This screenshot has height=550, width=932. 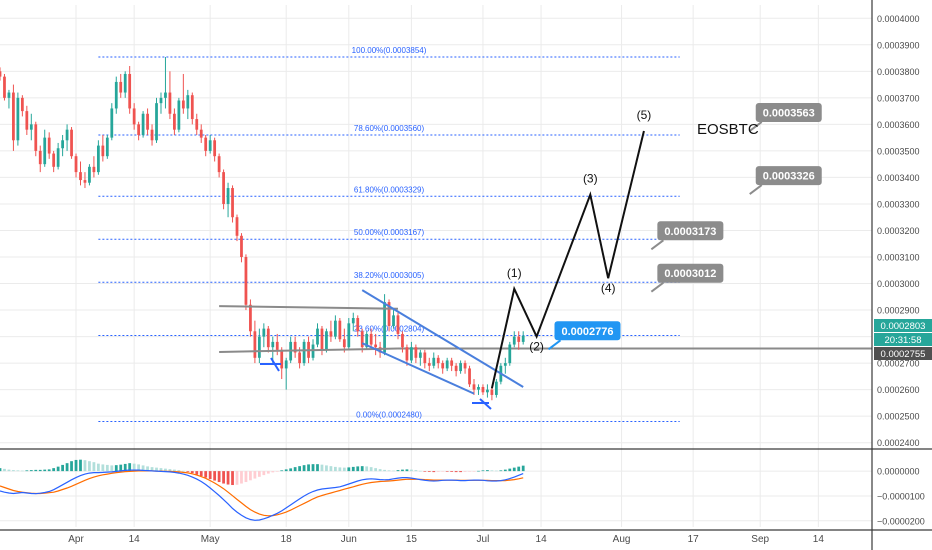 I want to click on price-tick-label: 0.0003100, so click(x=898, y=258).